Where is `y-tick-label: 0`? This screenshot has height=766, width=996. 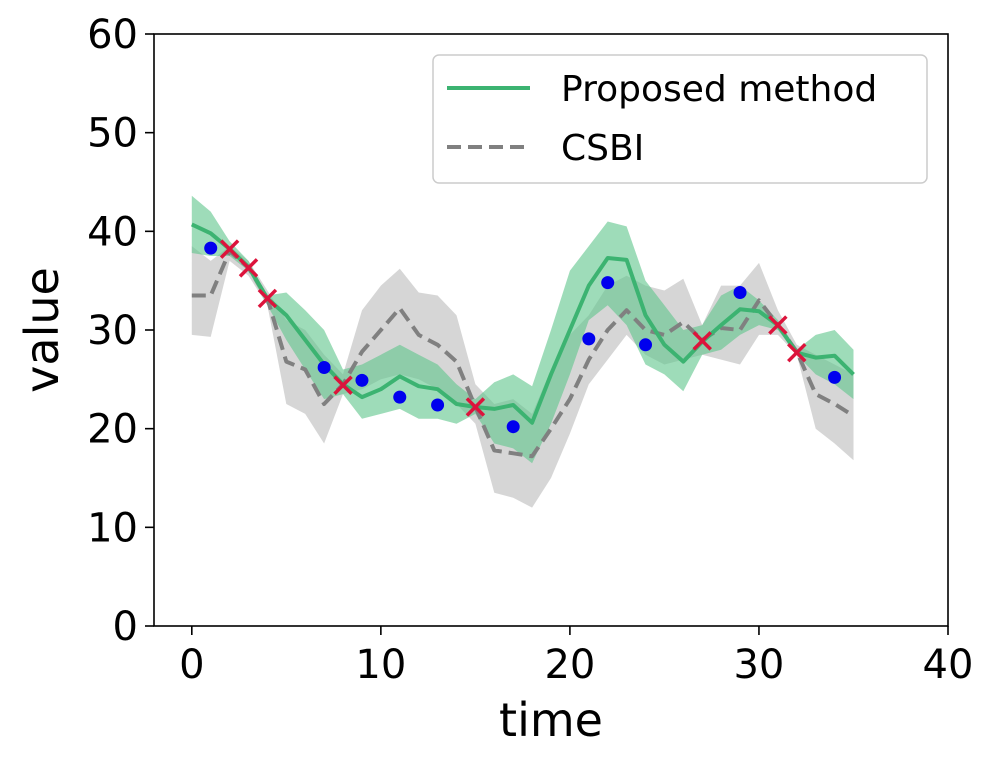 y-tick-label: 0 is located at coordinates (125, 627).